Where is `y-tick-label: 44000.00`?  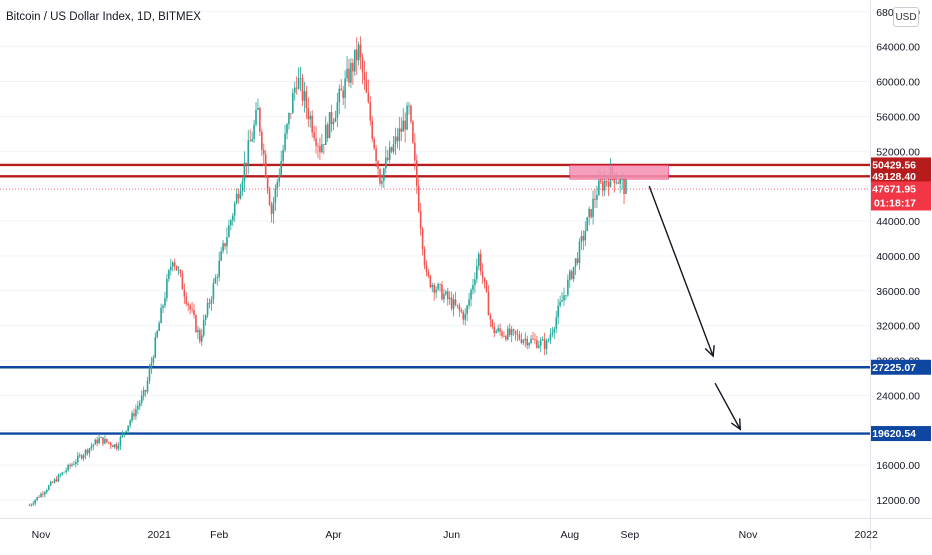
y-tick-label: 44000.00 is located at coordinates (898, 222).